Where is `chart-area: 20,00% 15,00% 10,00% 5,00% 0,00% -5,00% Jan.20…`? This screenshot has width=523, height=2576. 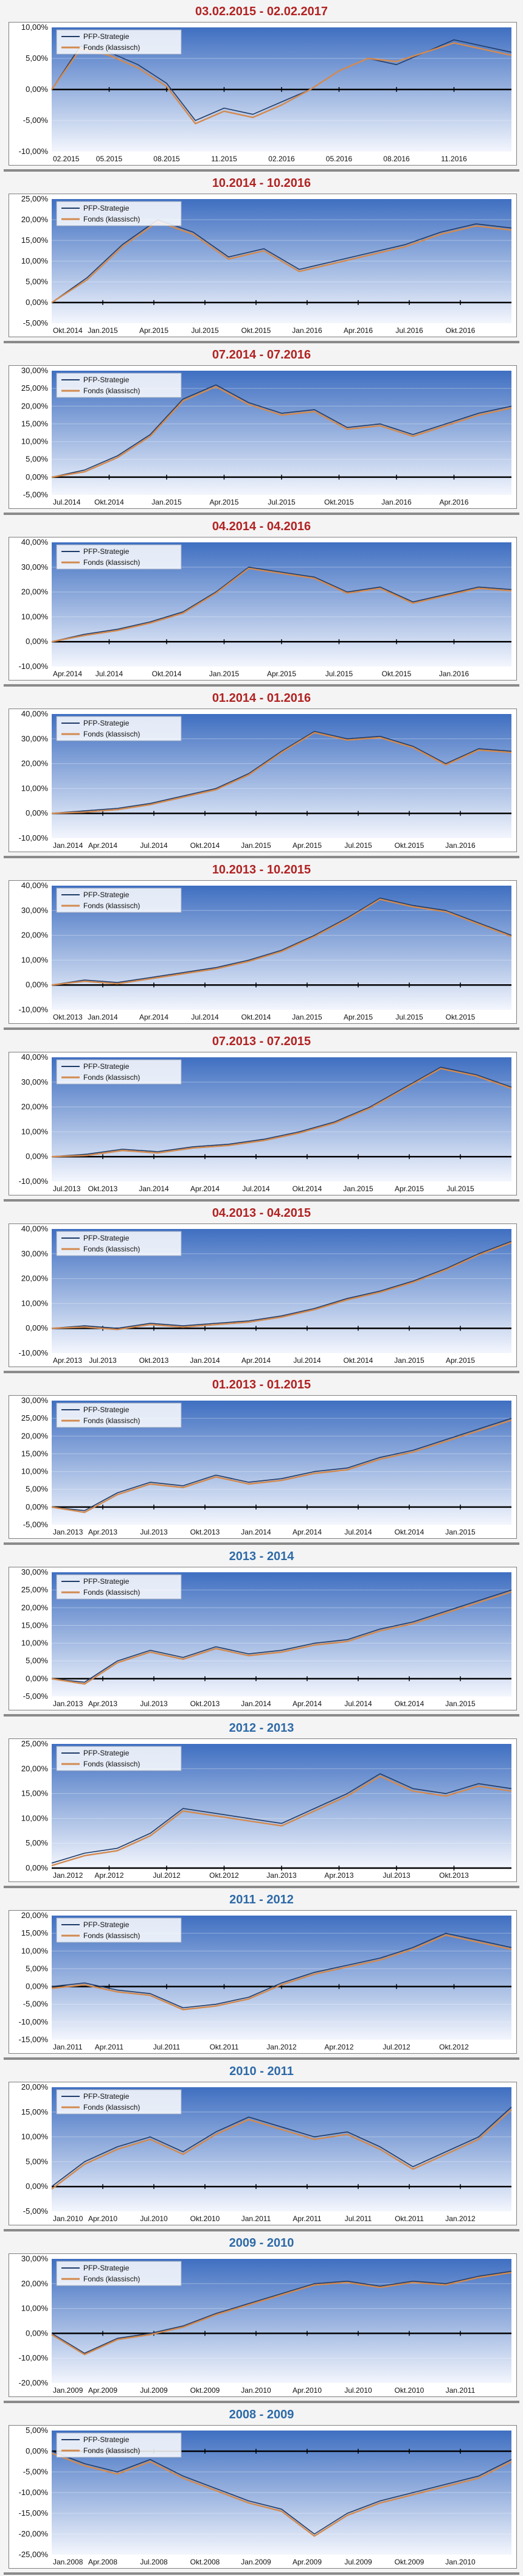 chart-area: 20,00% 15,00% 10,00% 5,00% 0,00% -5,00% Jan.20… is located at coordinates (263, 2153).